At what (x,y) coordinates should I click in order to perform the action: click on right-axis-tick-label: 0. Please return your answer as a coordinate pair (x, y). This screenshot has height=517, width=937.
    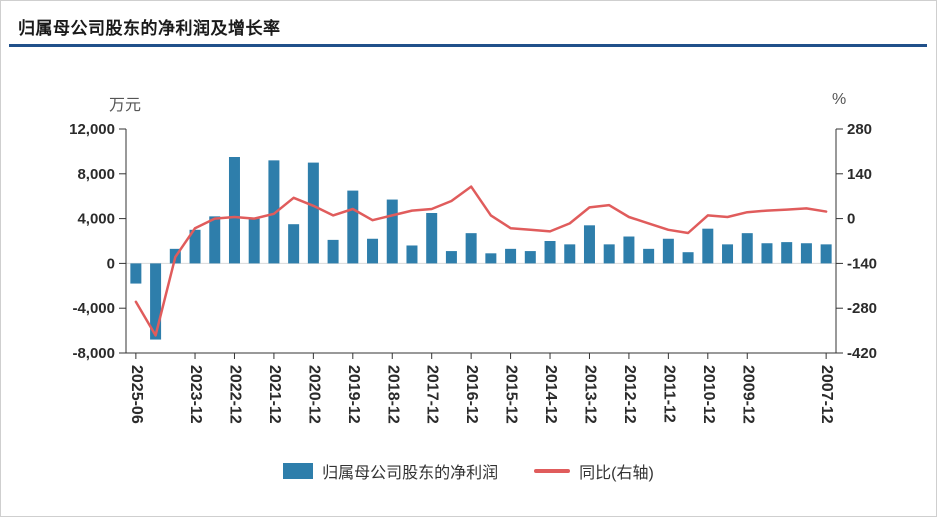
    Looking at the image, I should click on (851, 219).